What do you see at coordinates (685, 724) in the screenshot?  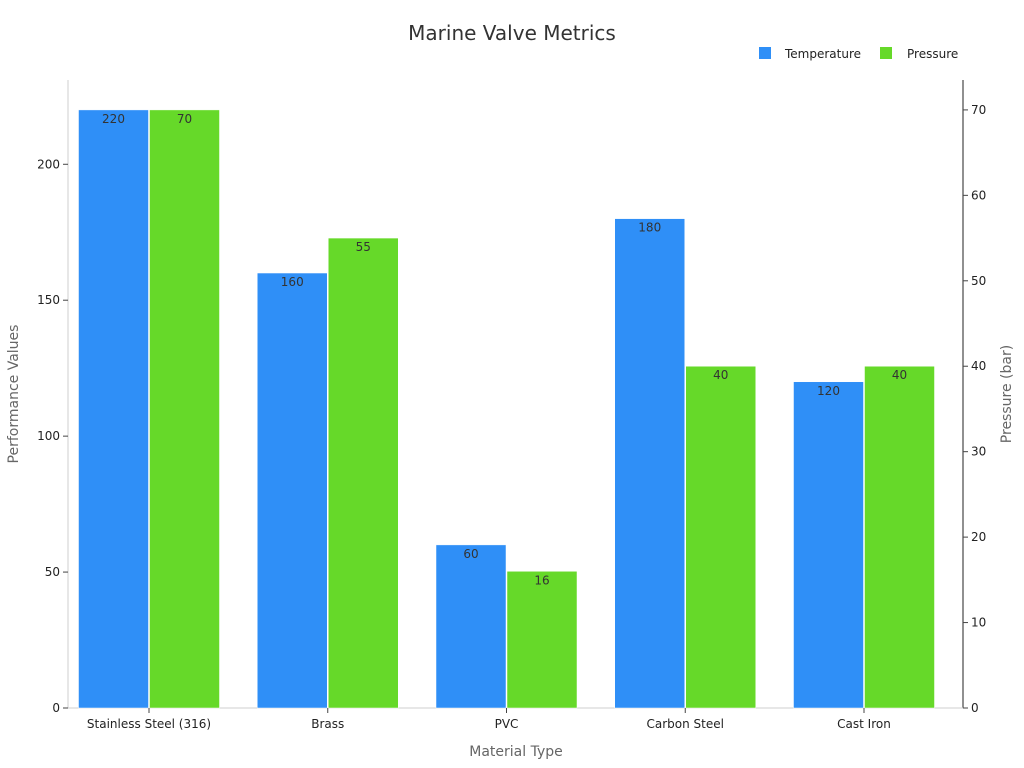 I see `x-tick-label-carbon-steel: Carbon Steel` at bounding box center [685, 724].